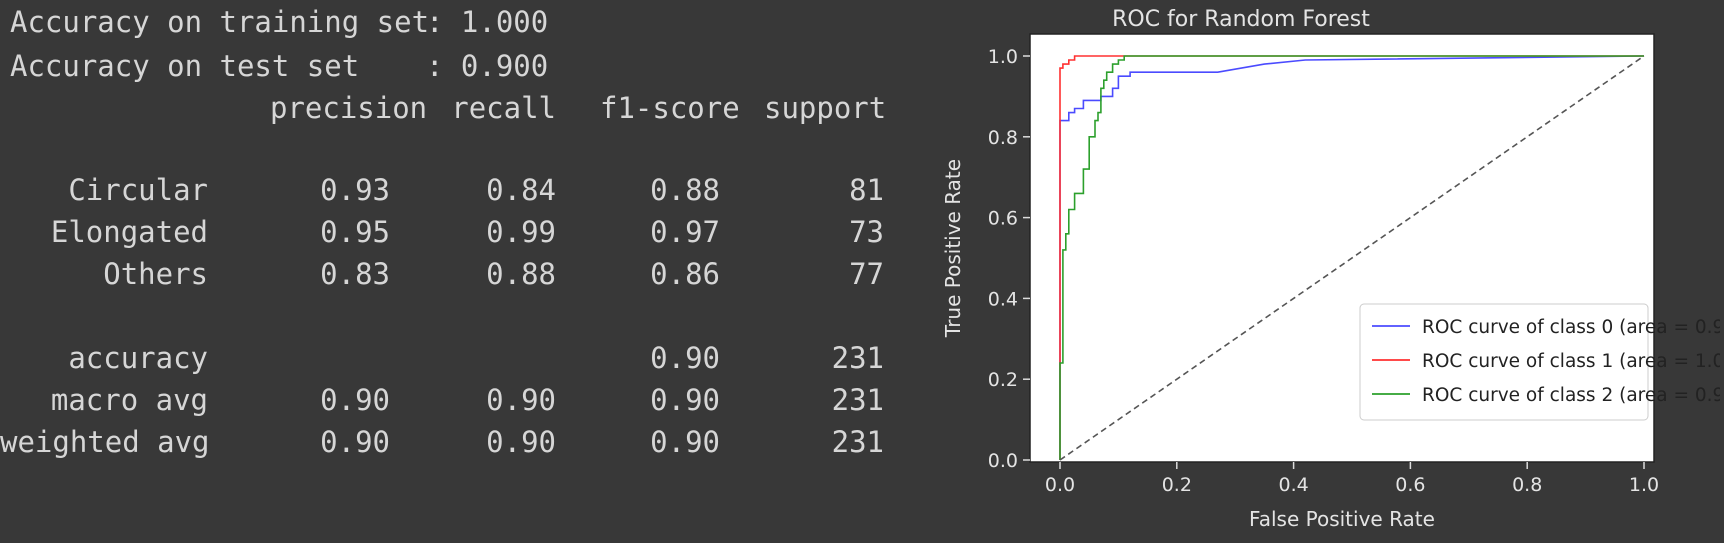 The image size is (1724, 543). I want to click on legend-box, so click(1504, 362).